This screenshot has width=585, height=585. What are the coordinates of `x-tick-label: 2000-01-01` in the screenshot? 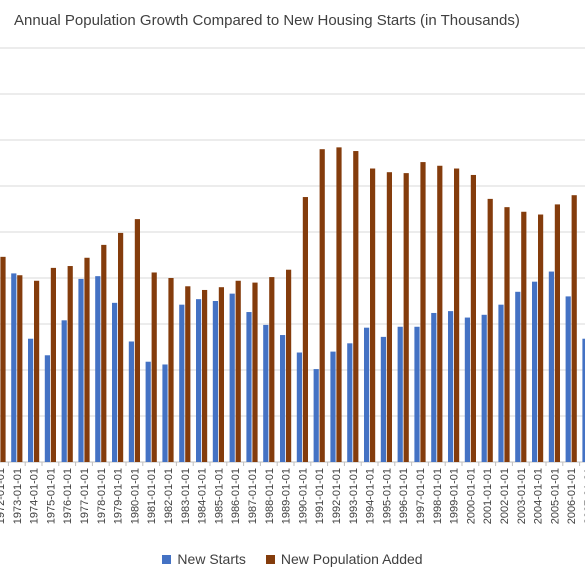 It's located at (471, 496).